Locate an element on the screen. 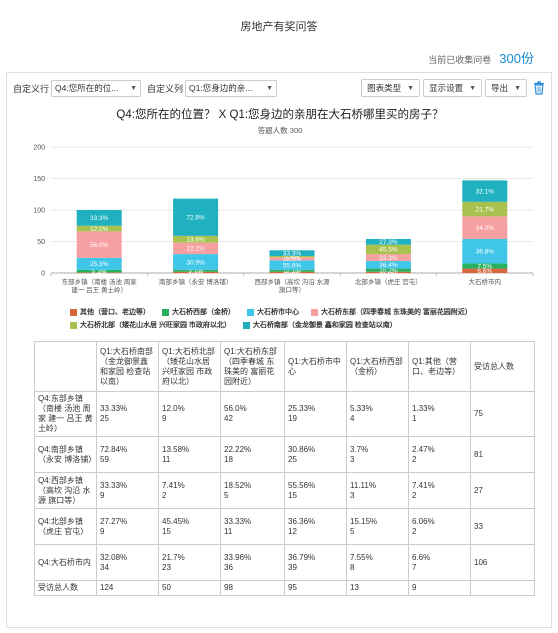  legend-item: 大石桥南部（金龙御景 鑫和家园 检查站以南） is located at coordinates (319, 325).